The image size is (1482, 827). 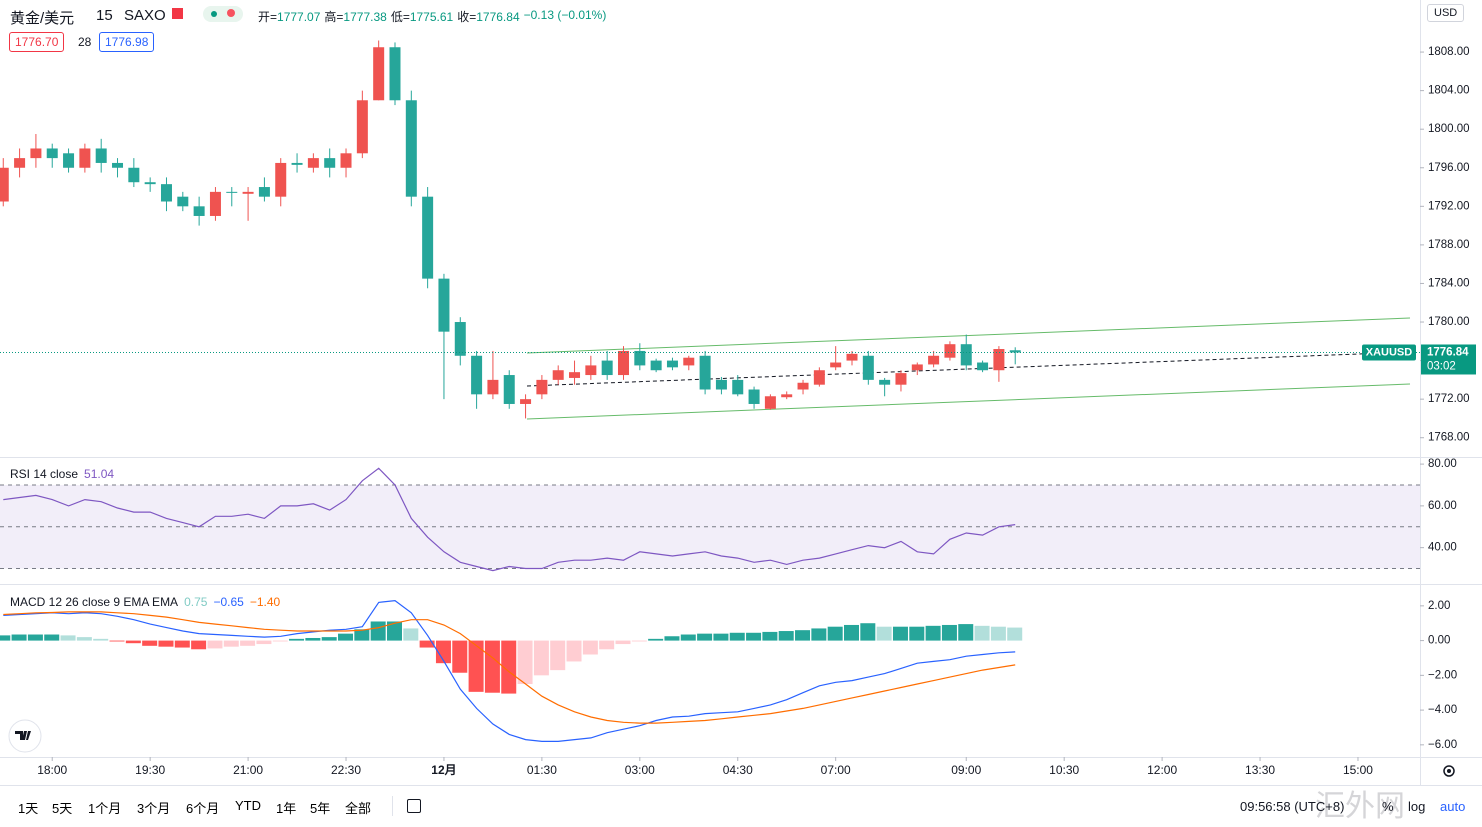 What do you see at coordinates (248, 805) in the screenshot?
I see `range-button: YTD` at bounding box center [248, 805].